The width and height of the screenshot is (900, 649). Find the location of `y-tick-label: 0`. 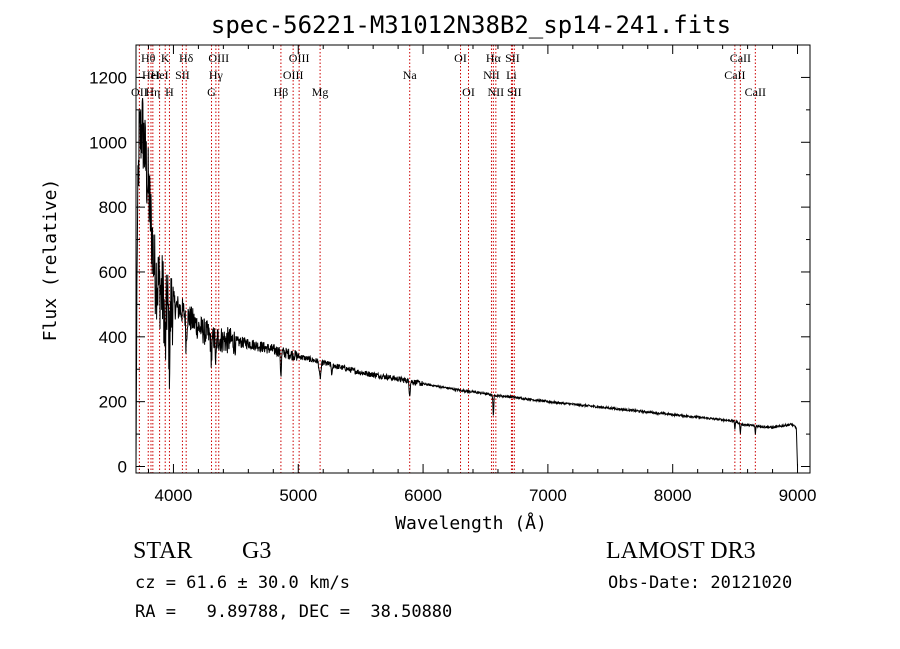

y-tick-label: 0 is located at coordinates (122, 467).